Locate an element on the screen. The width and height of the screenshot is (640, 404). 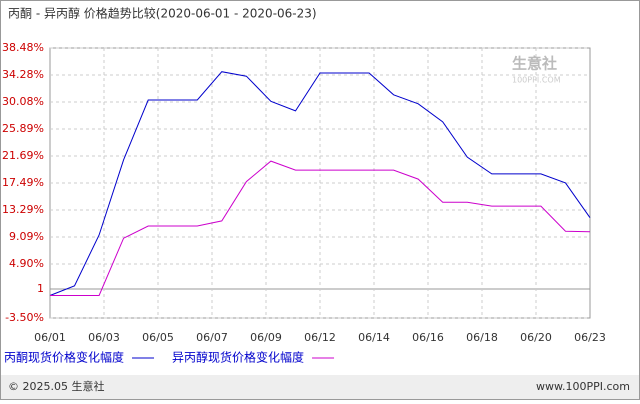
x-tick-label: 06/01 is located at coordinates (50, 337).